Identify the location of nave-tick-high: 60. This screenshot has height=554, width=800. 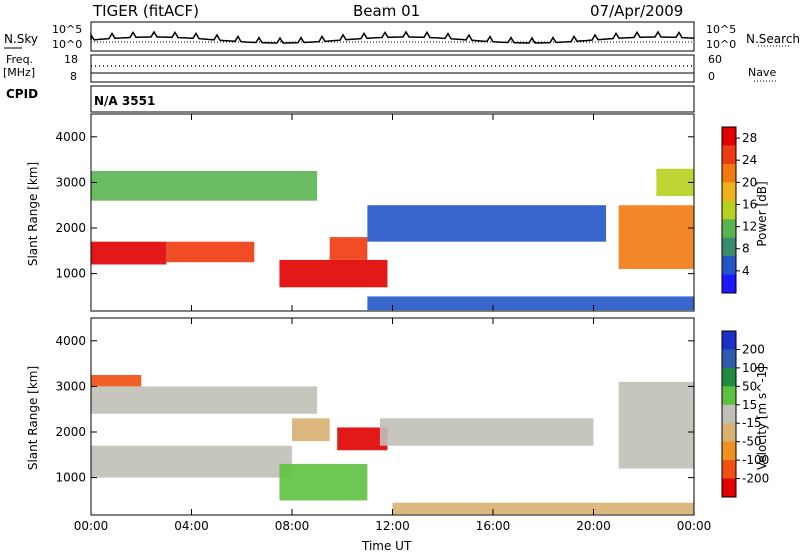
(715, 59).